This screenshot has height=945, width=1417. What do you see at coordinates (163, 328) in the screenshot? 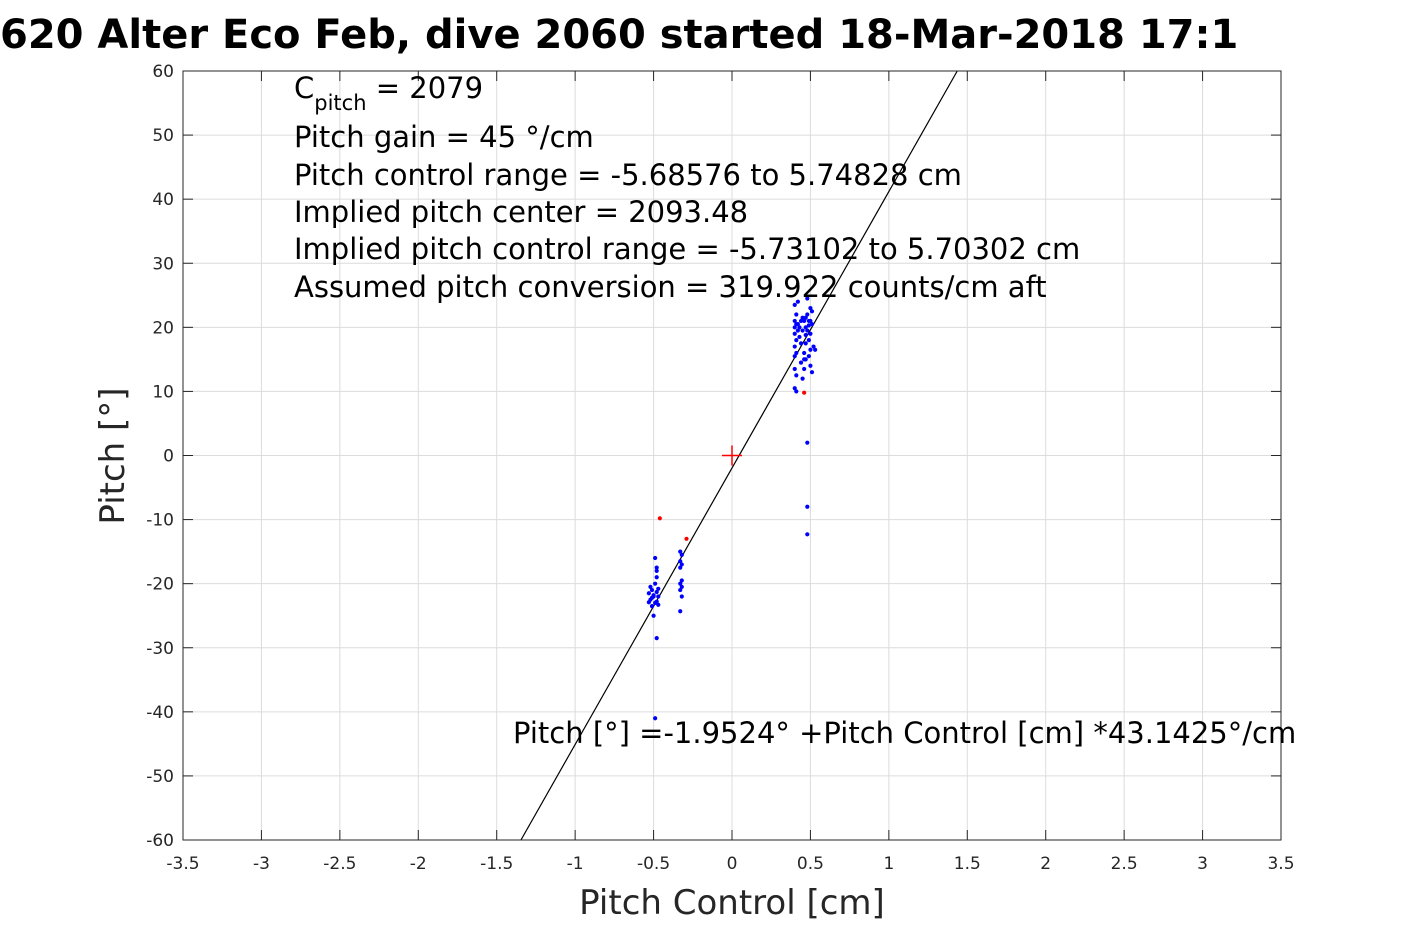
I see `y-tick-label: 20` at bounding box center [163, 328].